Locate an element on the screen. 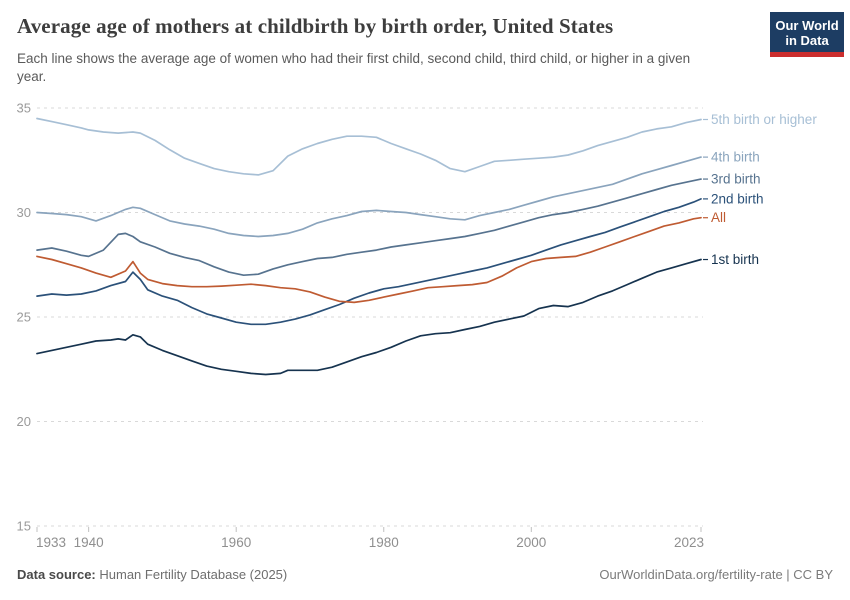 The width and height of the screenshot is (850, 600). data-source-value: Human Fertility Database (2025) is located at coordinates (193, 574).